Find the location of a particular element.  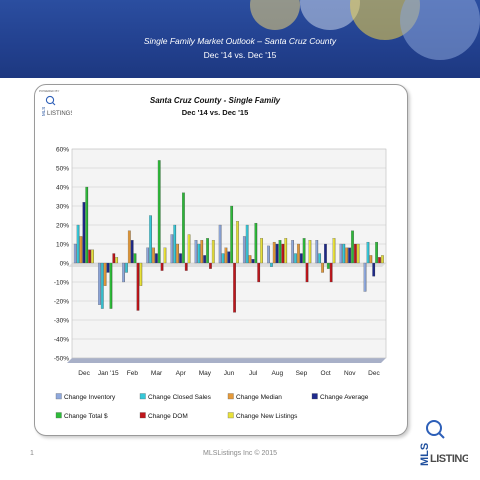

logo-powered-by: POWERED BY is located at coordinates (49, 91).